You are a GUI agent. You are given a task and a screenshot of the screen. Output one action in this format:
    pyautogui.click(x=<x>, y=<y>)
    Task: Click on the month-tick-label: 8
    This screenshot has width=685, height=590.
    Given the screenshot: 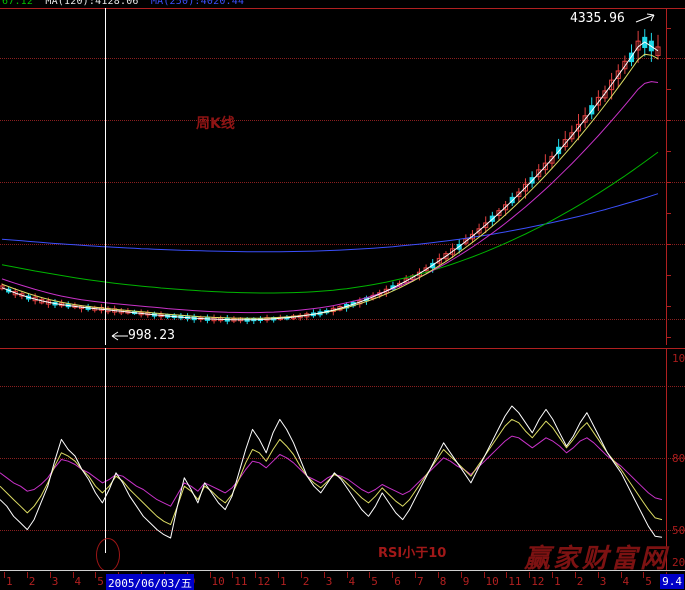 What is the action you would take?
    pyautogui.click(x=443, y=581)
    